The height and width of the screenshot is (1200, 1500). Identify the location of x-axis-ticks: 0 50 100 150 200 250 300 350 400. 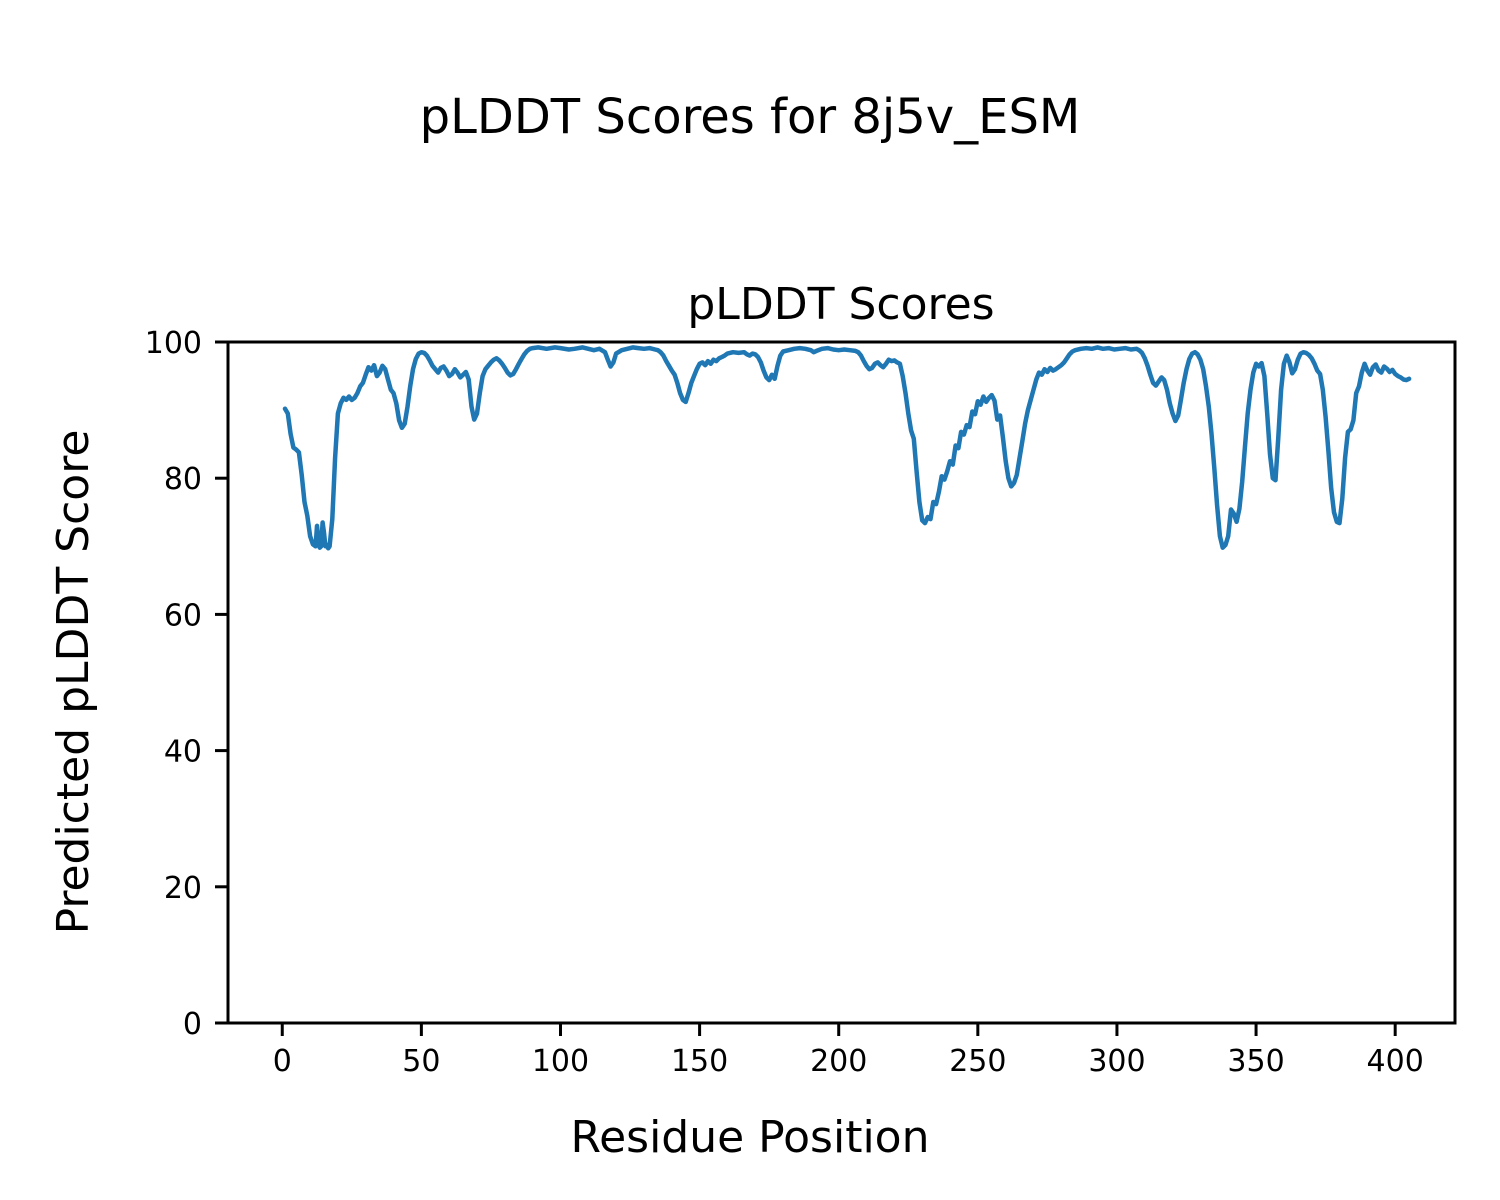
(848, 1051).